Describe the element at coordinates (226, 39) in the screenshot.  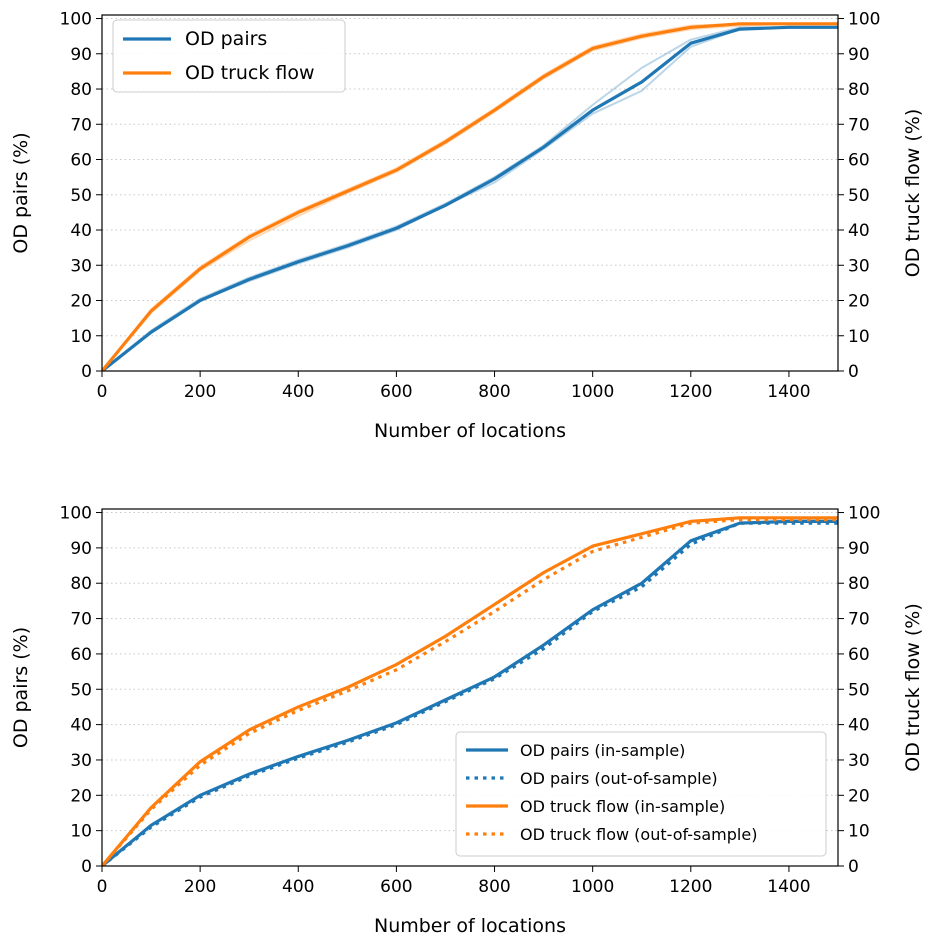
I see `legend-label: OD pairs` at that location.